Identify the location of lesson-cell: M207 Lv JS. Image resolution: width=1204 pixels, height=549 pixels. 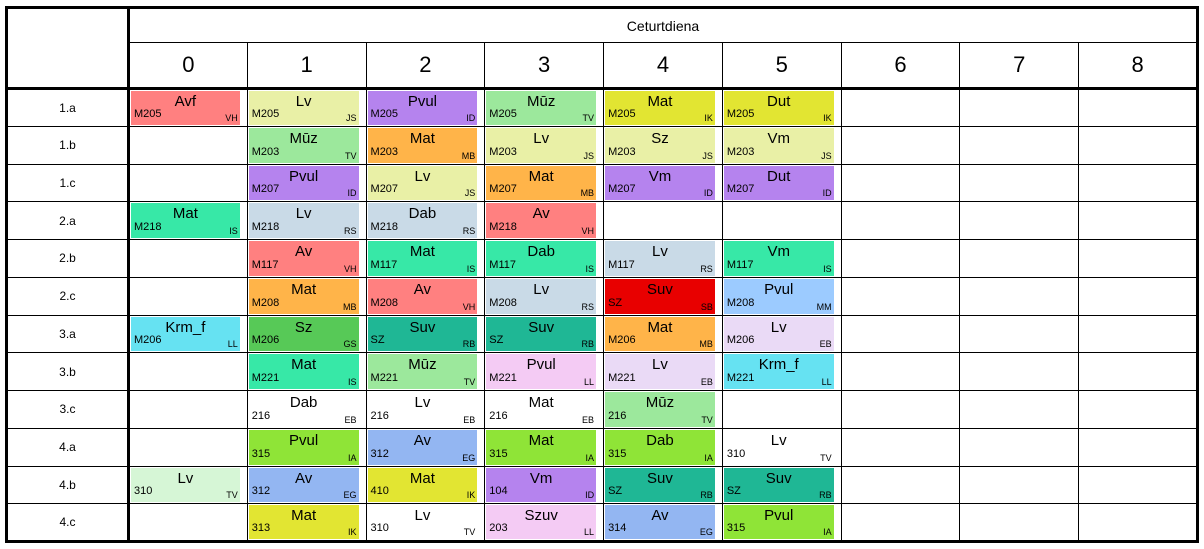
(425, 183).